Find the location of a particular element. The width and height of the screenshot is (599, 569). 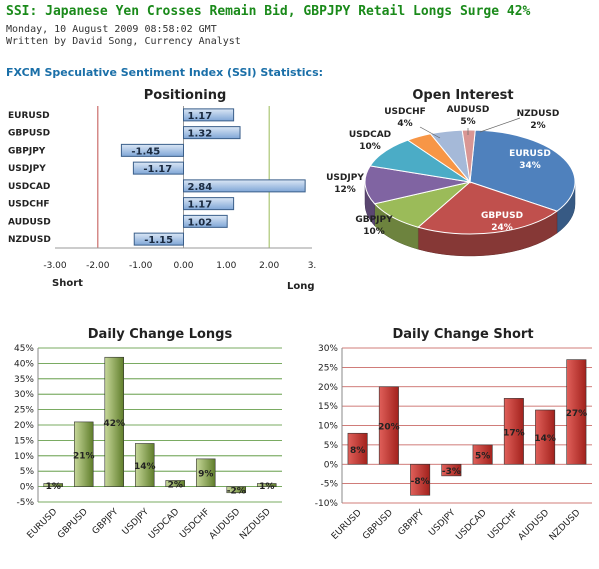

short-y-tick-label: 0% is located at coordinates (331, 465).